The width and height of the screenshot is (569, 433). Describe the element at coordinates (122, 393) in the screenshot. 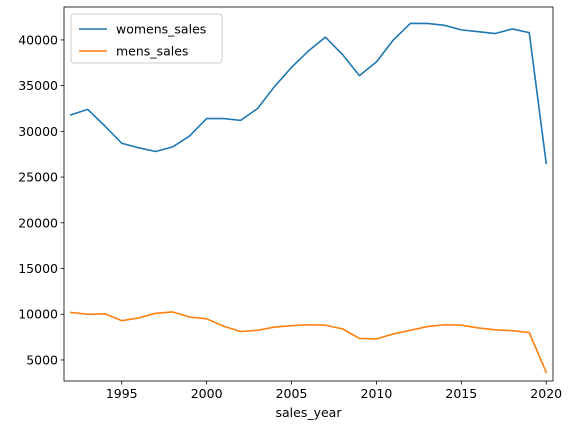

I see `x-tick-label: 1995` at that location.